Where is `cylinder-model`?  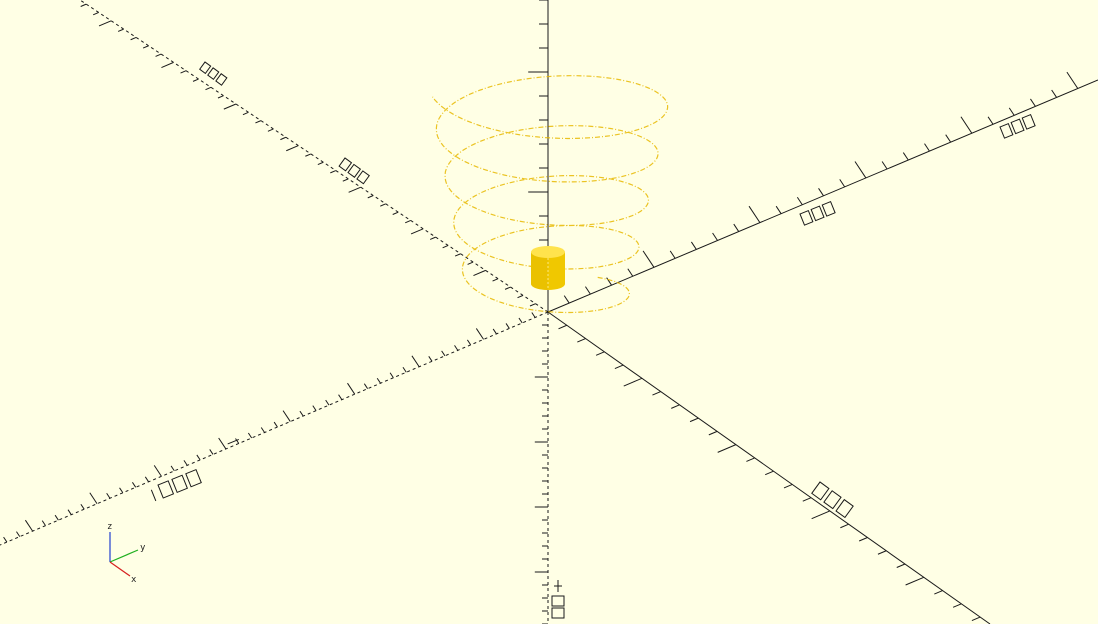
cylinder-model is located at coordinates (548, 268).